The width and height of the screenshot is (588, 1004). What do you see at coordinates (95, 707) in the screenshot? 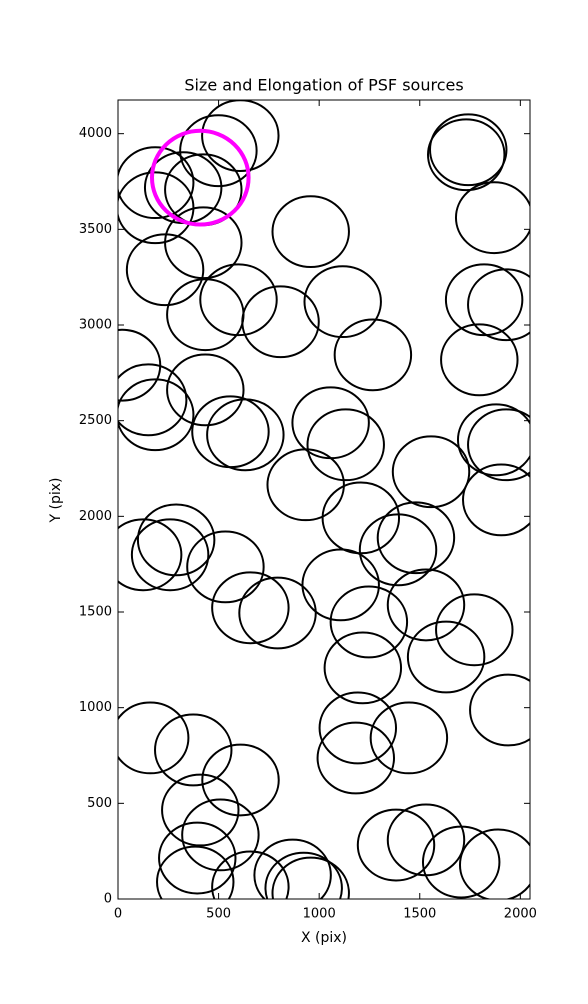
I see `y-tick-label: 1000` at bounding box center [95, 707].